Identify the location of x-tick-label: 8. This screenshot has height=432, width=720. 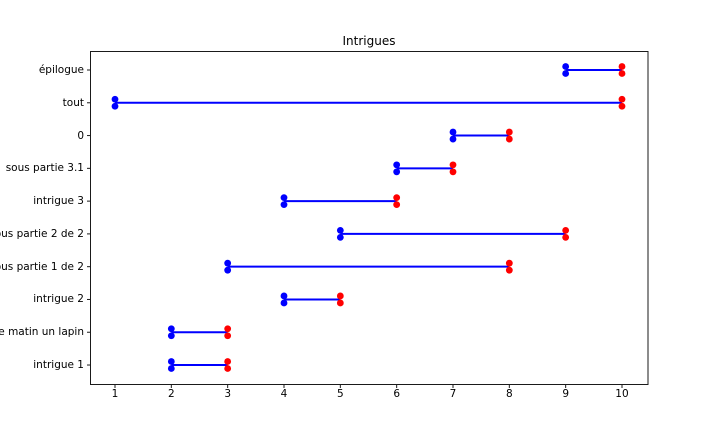
(509, 394).